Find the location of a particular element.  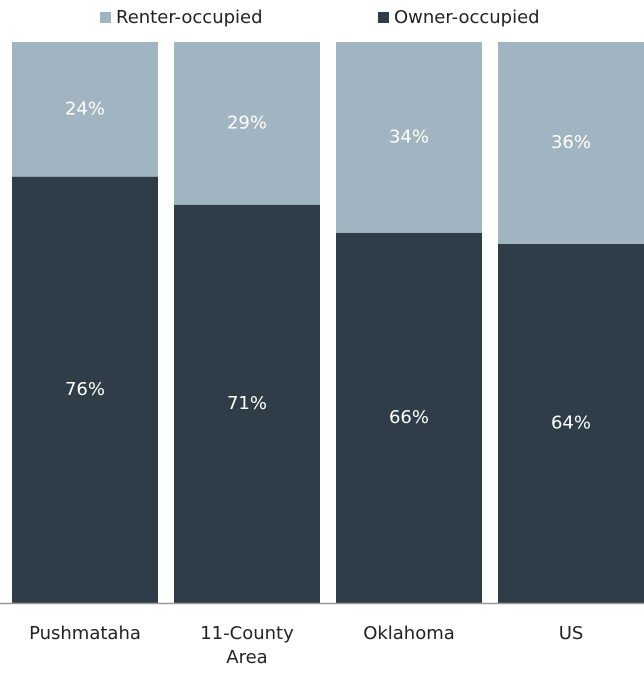

legend-label: Renter-occupied is located at coordinates (189, 17).